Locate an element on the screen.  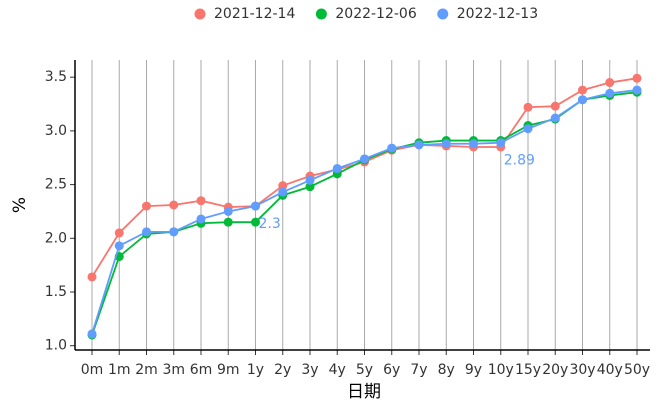
value-label: 2.89 is located at coordinates (519, 161).